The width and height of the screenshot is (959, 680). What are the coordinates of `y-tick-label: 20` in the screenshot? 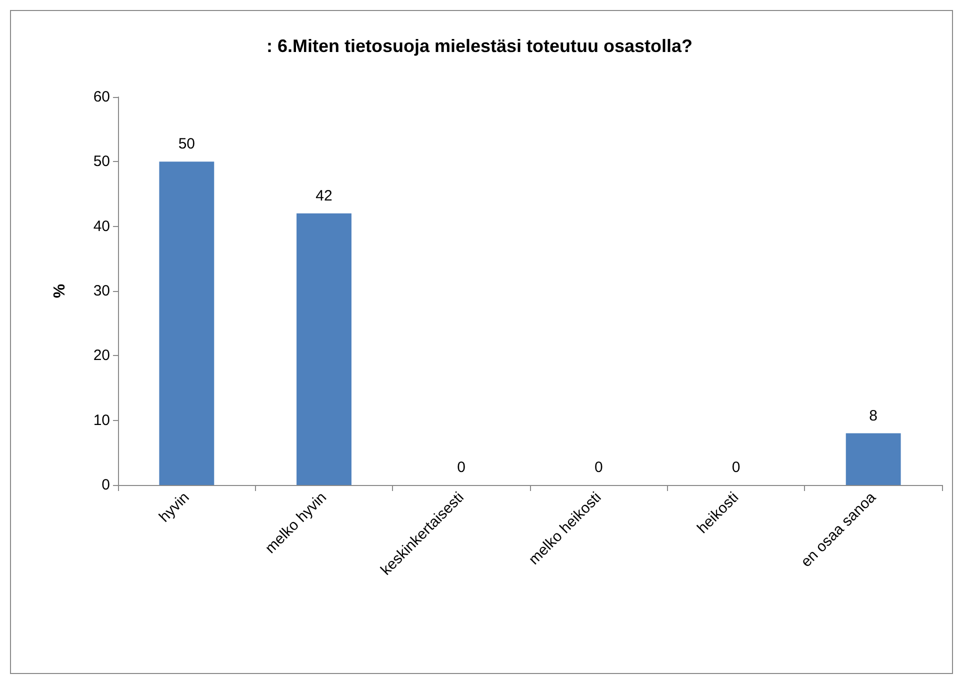 It's located at (101, 355).